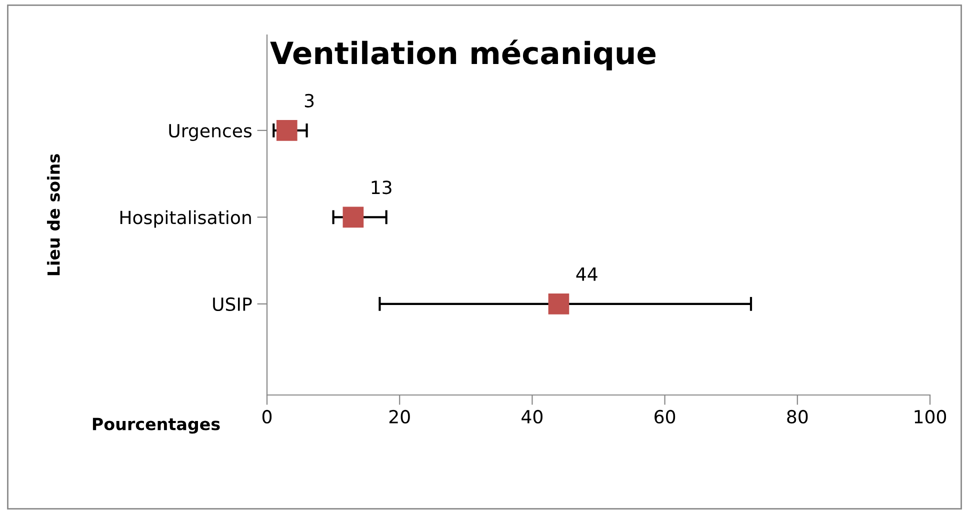  What do you see at coordinates (267, 417) in the screenshot?
I see `x-tick-label: 0` at bounding box center [267, 417].